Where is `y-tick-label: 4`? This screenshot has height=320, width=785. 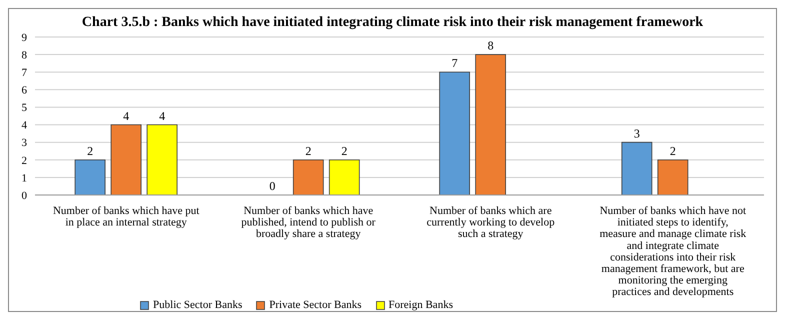
y-tick-label: 4 is located at coordinates (25, 126).